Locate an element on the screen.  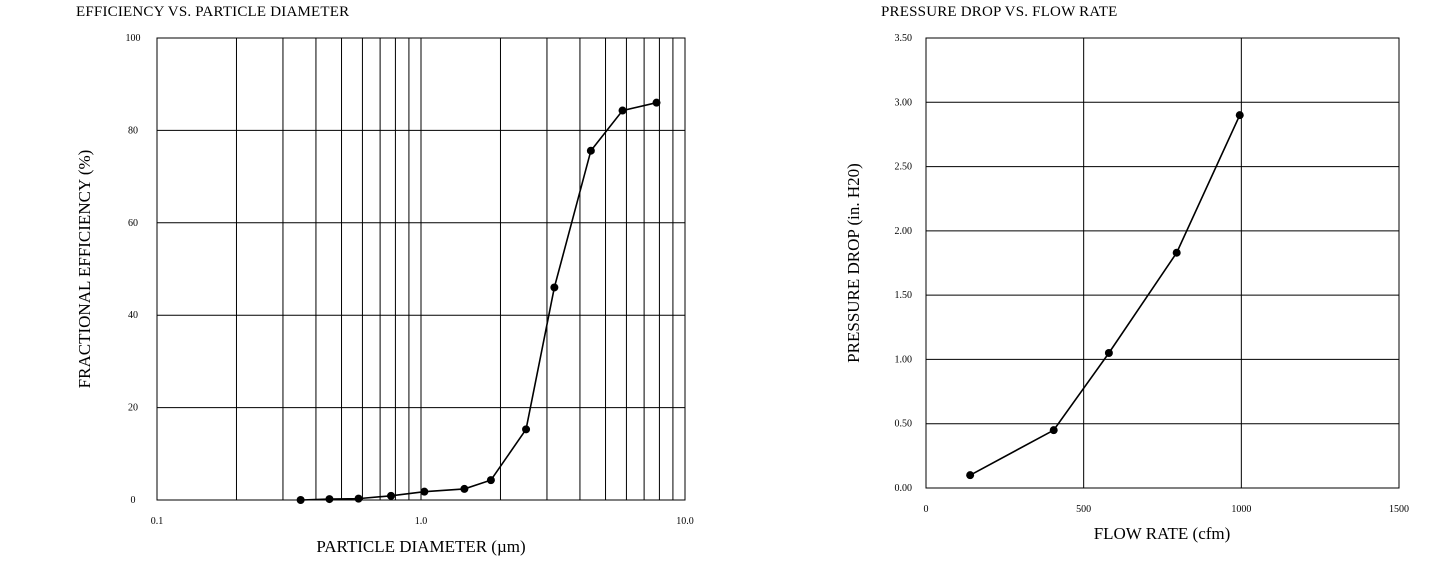
y-tick-label: 1.50 is located at coordinates (904, 295).